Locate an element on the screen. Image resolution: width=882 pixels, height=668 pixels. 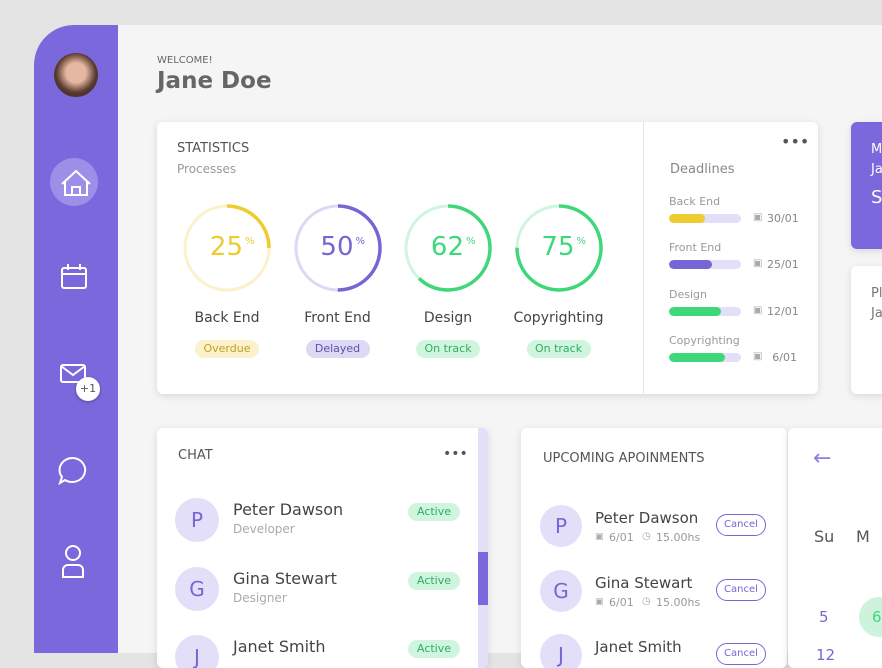
deadlines-title: Deadlines is located at coordinates (702, 169).